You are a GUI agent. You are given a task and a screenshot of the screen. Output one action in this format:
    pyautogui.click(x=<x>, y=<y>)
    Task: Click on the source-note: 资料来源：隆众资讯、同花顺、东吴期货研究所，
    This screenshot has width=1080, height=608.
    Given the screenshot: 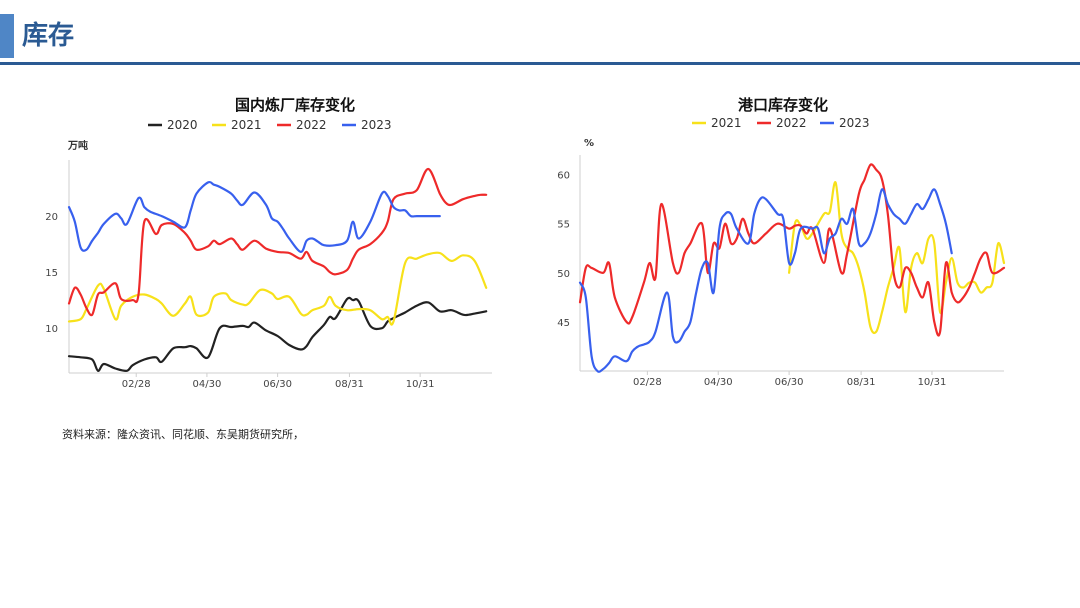 What is the action you would take?
    pyautogui.click(x=183, y=434)
    